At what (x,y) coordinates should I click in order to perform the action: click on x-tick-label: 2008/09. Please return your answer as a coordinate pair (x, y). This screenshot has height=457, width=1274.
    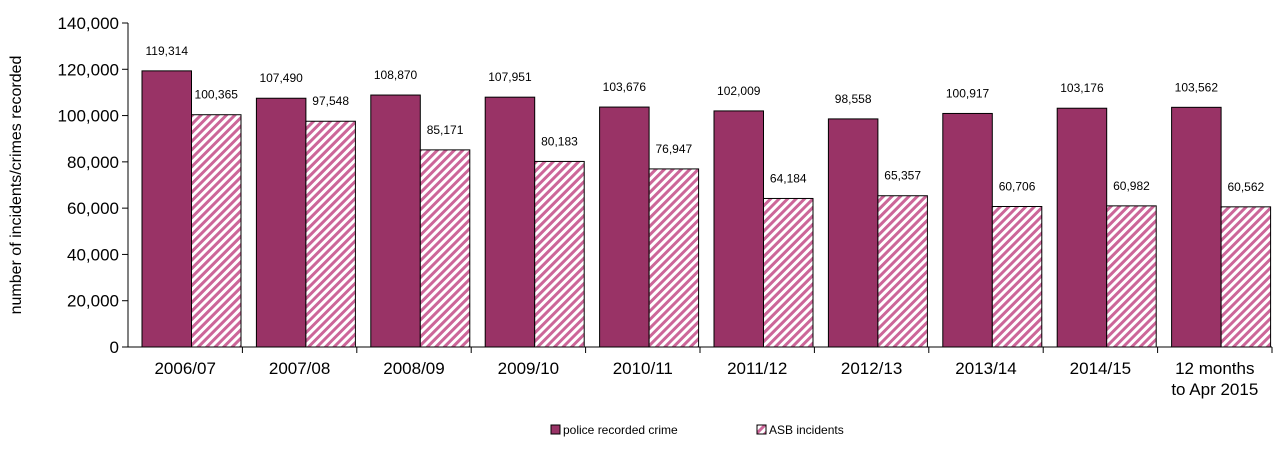
    Looking at the image, I should click on (413, 368).